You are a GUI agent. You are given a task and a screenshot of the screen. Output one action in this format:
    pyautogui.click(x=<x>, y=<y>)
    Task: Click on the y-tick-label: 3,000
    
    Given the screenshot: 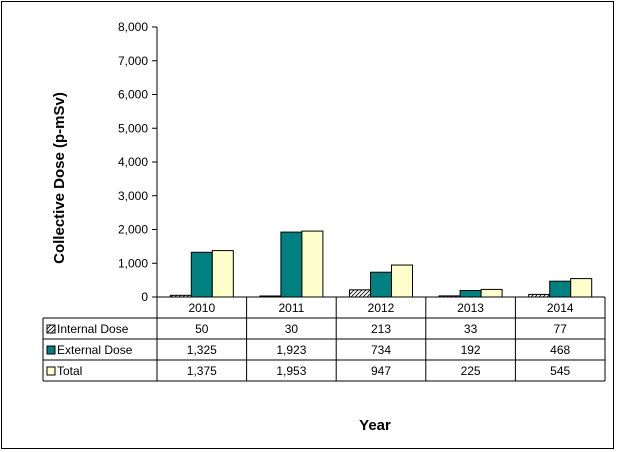 What is the action you would take?
    pyautogui.click(x=133, y=196)
    